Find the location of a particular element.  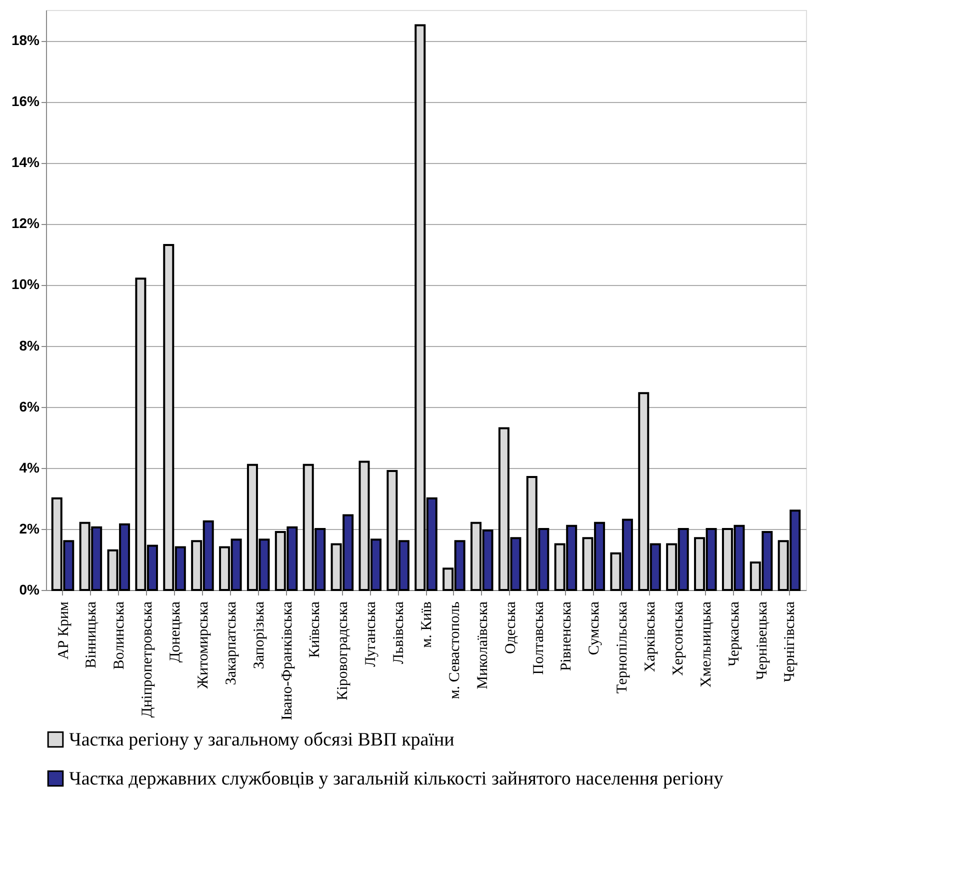

y-tick-label: 4% is located at coordinates (29, 467).